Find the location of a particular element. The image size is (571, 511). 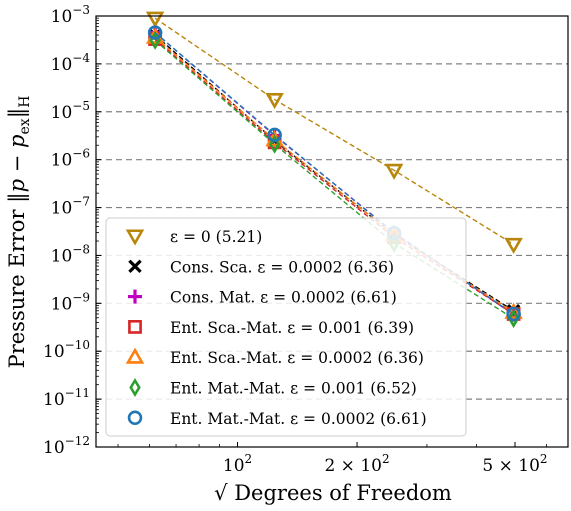

legend-label: Ent. Sca.-Mat. ε = 0.0002 (6.36) is located at coordinates (297, 358).